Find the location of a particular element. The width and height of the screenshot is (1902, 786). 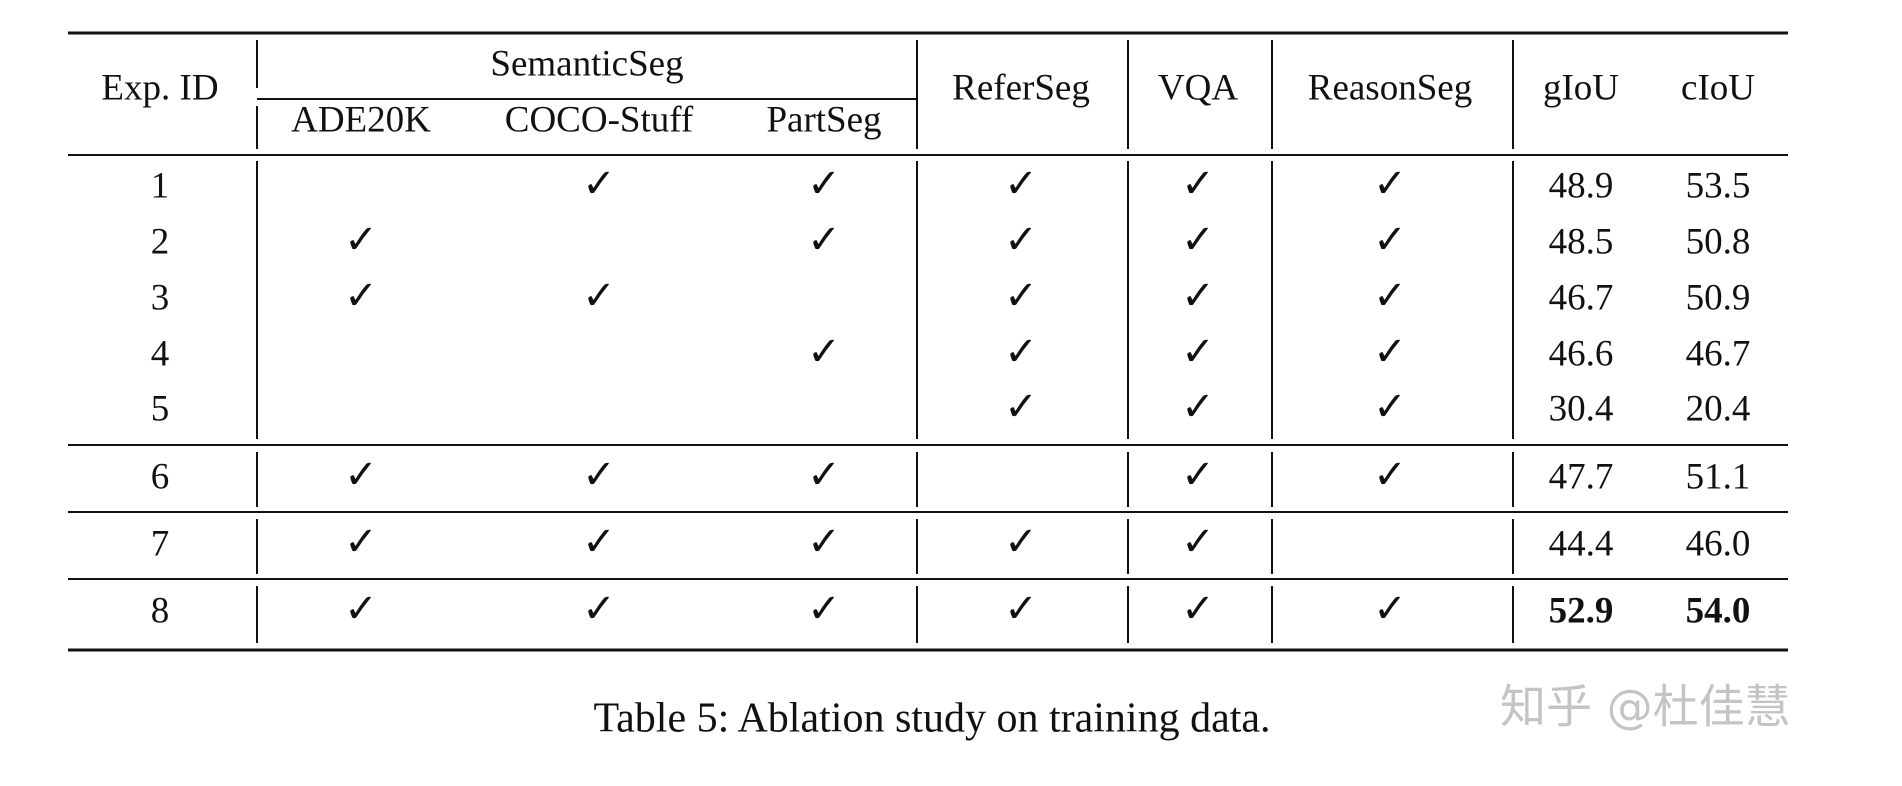

cell: 30.4 is located at coordinates (1581, 408).